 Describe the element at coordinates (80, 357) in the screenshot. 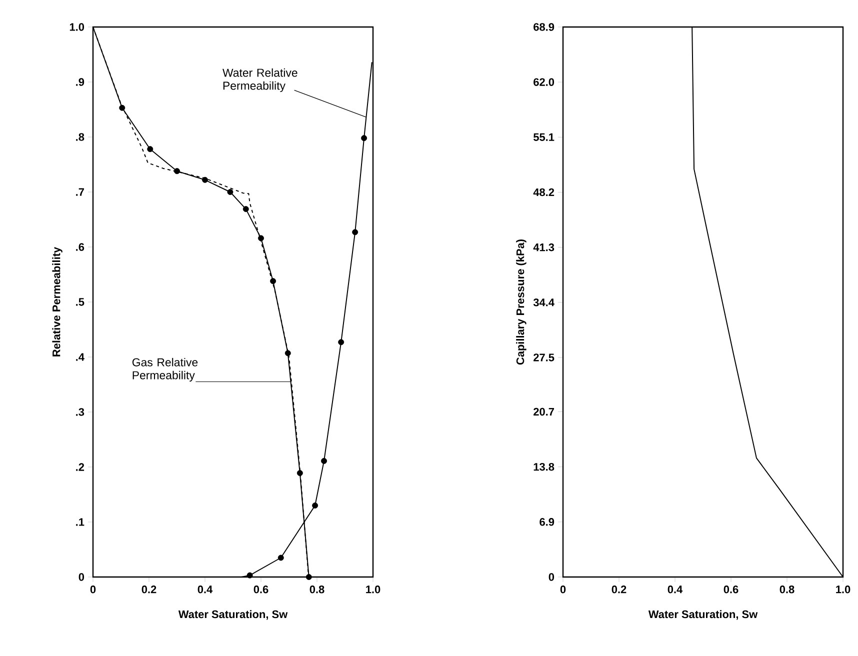

I see `y-tick-label: .4` at that location.